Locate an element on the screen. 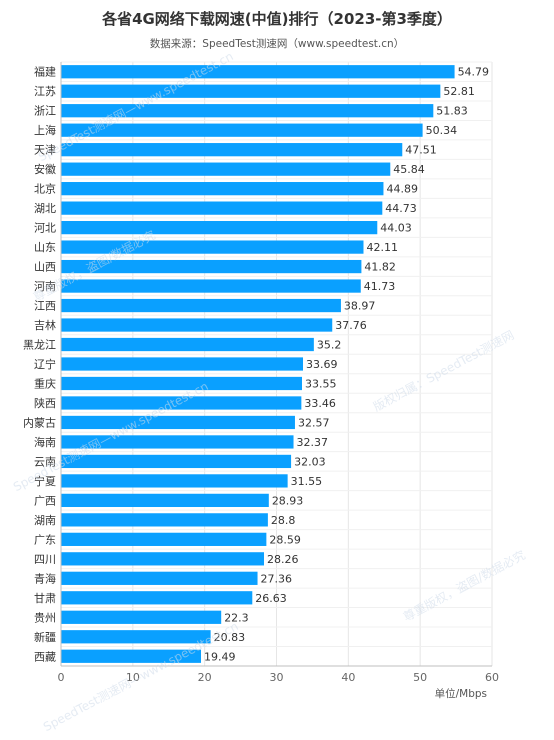 The height and width of the screenshot is (740, 554). data-label: 26.63 is located at coordinates (271, 598).